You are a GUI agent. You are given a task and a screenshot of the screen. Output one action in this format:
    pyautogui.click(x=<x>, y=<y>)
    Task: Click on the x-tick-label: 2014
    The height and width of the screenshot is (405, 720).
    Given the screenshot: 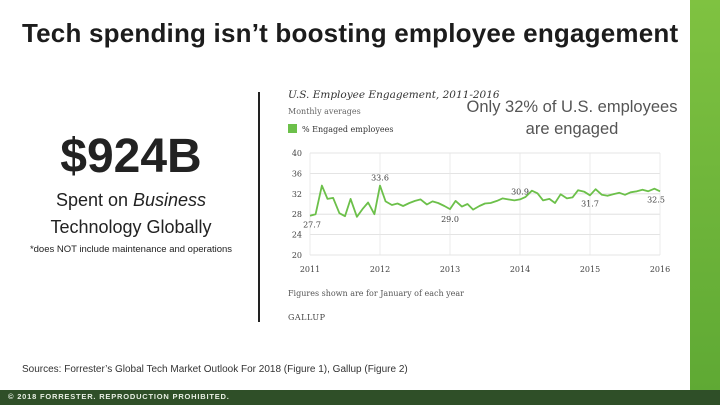 What is the action you would take?
    pyautogui.click(x=520, y=269)
    